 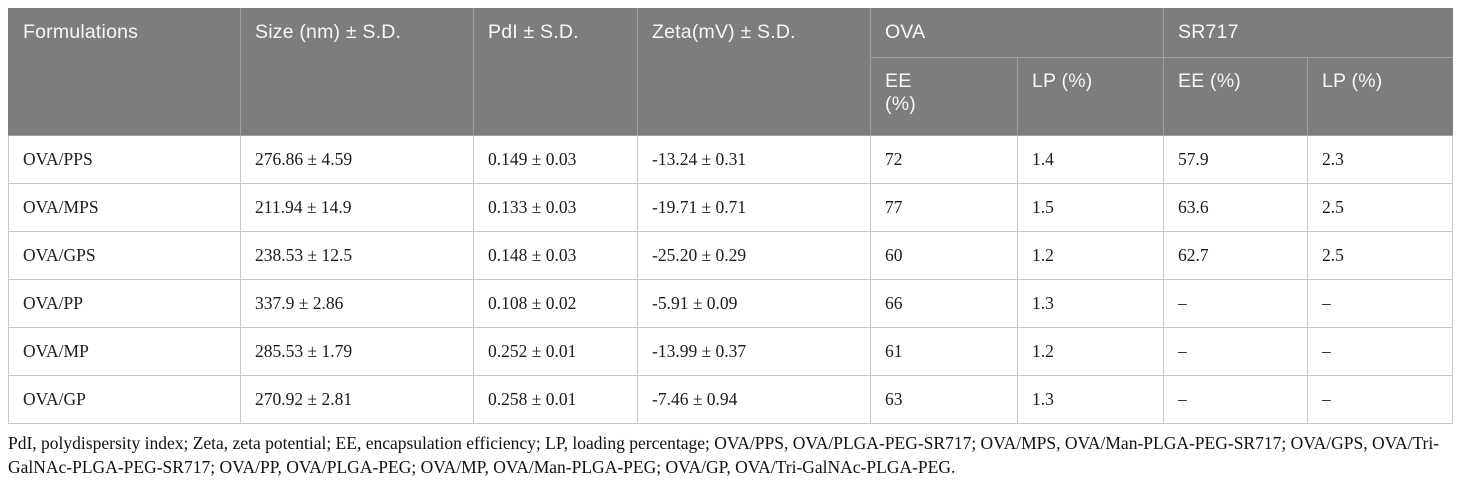 I want to click on cell-zeta: -25.20 ± 0.29, so click(x=754, y=255).